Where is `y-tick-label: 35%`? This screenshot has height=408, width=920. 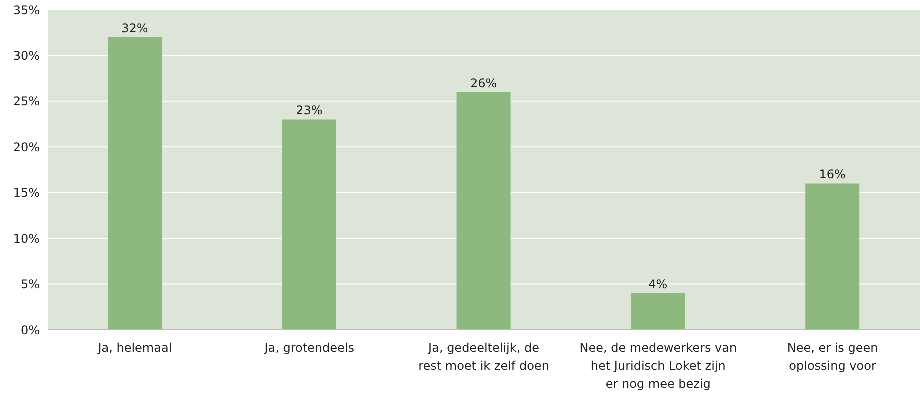 y-tick-label: 35% is located at coordinates (26, 10).